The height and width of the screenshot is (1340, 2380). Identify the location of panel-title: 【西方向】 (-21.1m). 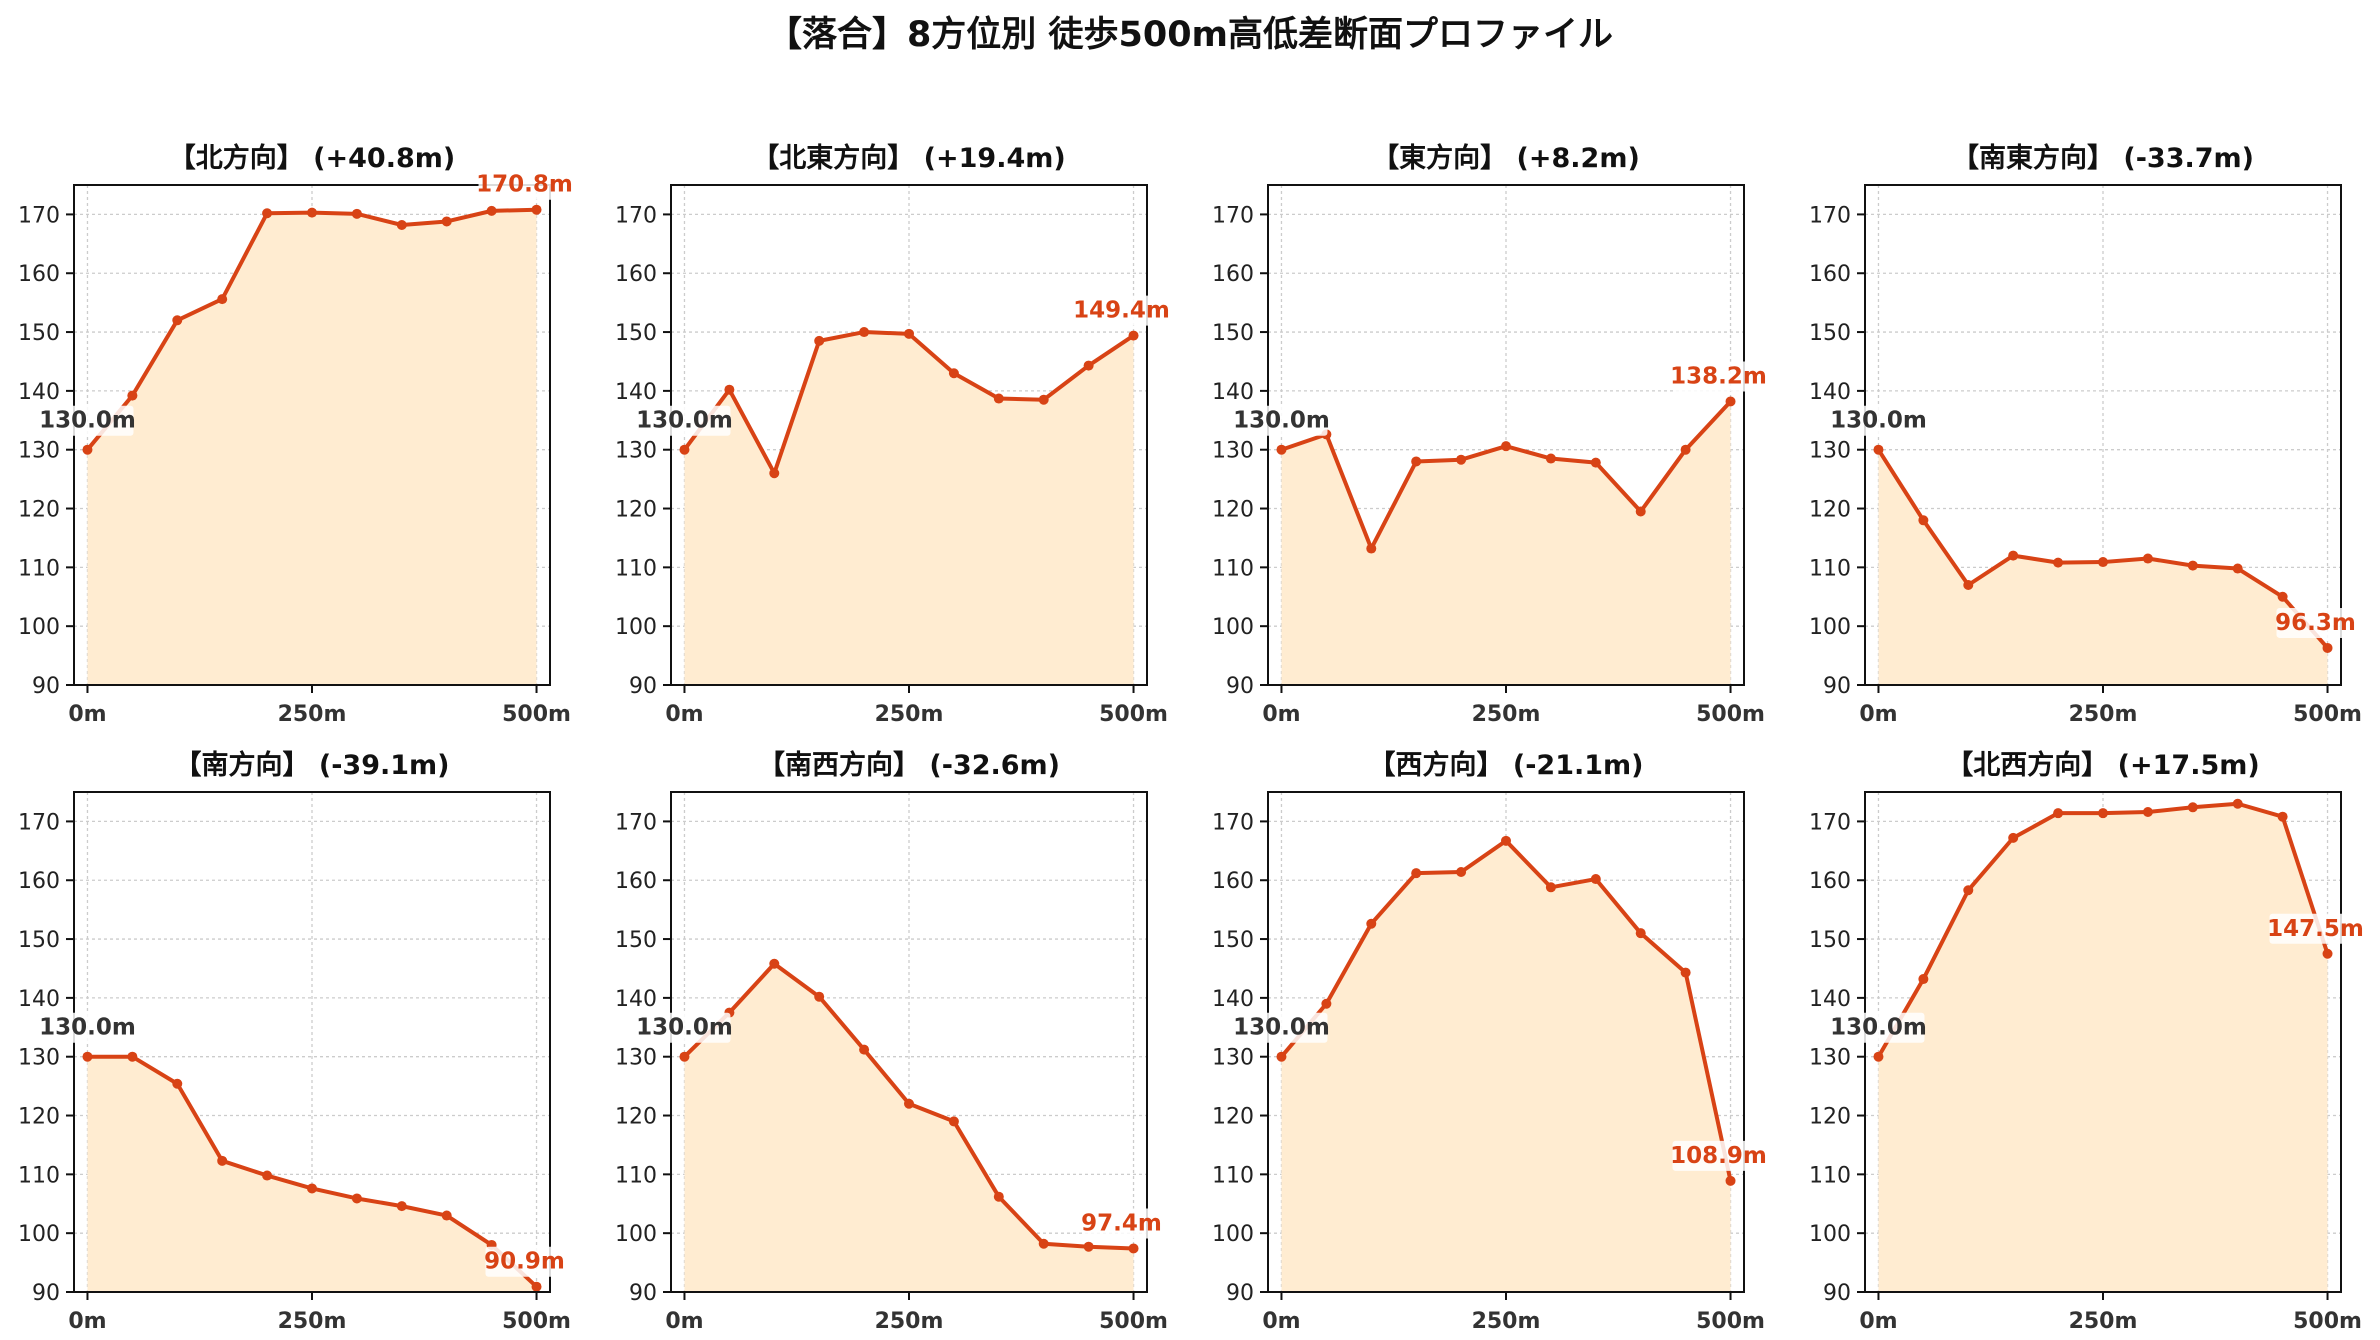
(1505, 765).